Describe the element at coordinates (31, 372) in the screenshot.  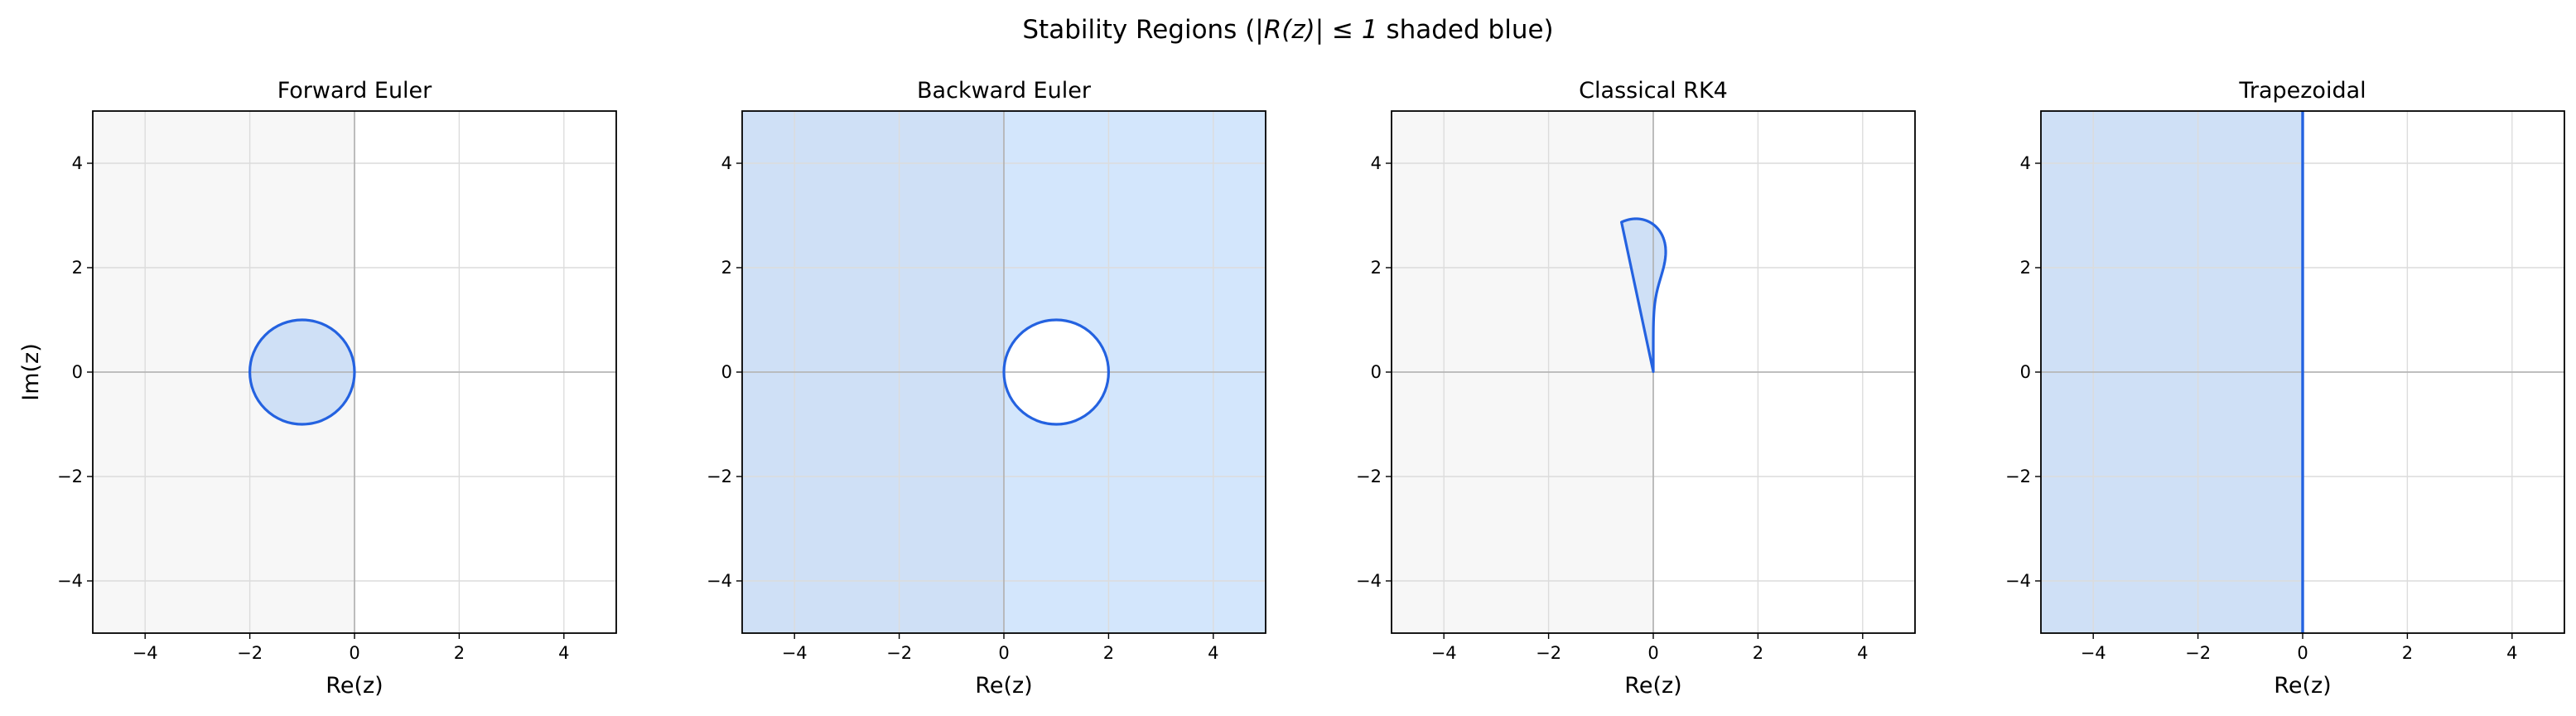
I see `y-axis-label: Im(z)` at that location.